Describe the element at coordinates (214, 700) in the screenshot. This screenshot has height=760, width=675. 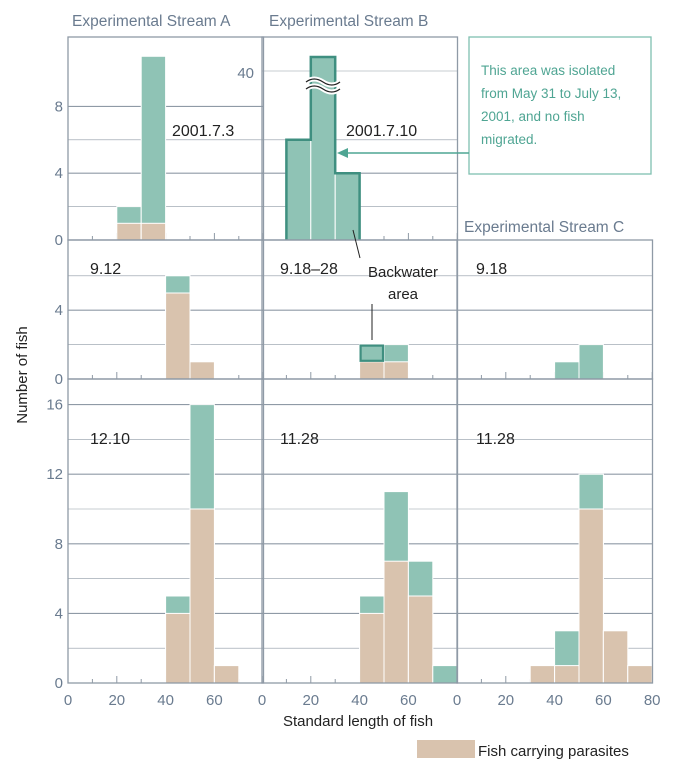
I see `x-tick-label-col0-60: 60` at that location.